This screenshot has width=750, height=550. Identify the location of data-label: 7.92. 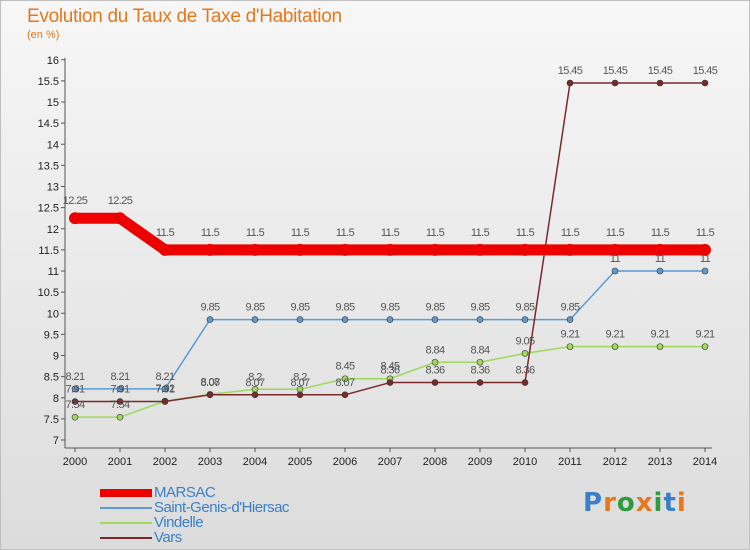
(164, 389).